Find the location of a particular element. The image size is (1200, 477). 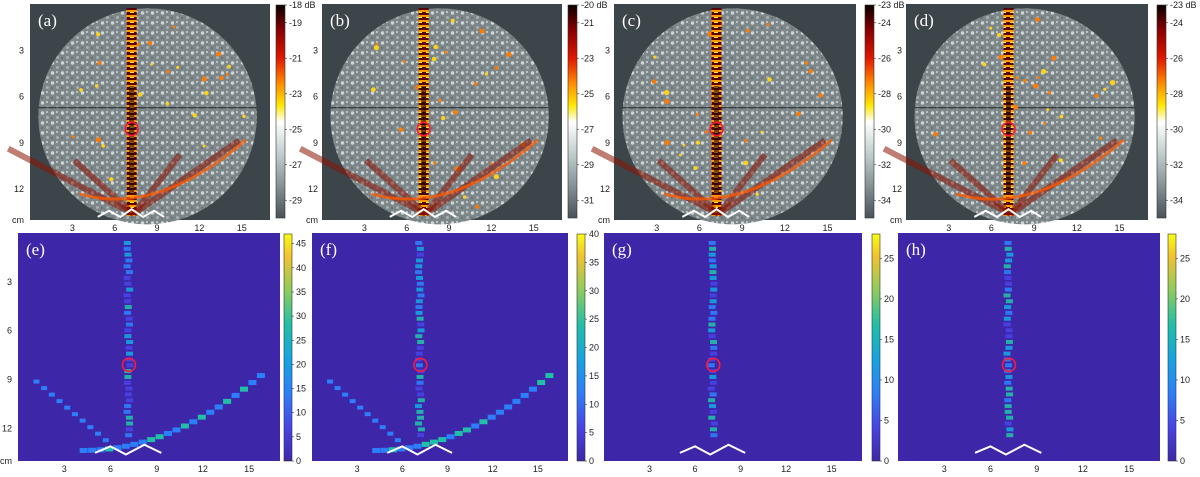

skull-arc is located at coordinates (162, 169).